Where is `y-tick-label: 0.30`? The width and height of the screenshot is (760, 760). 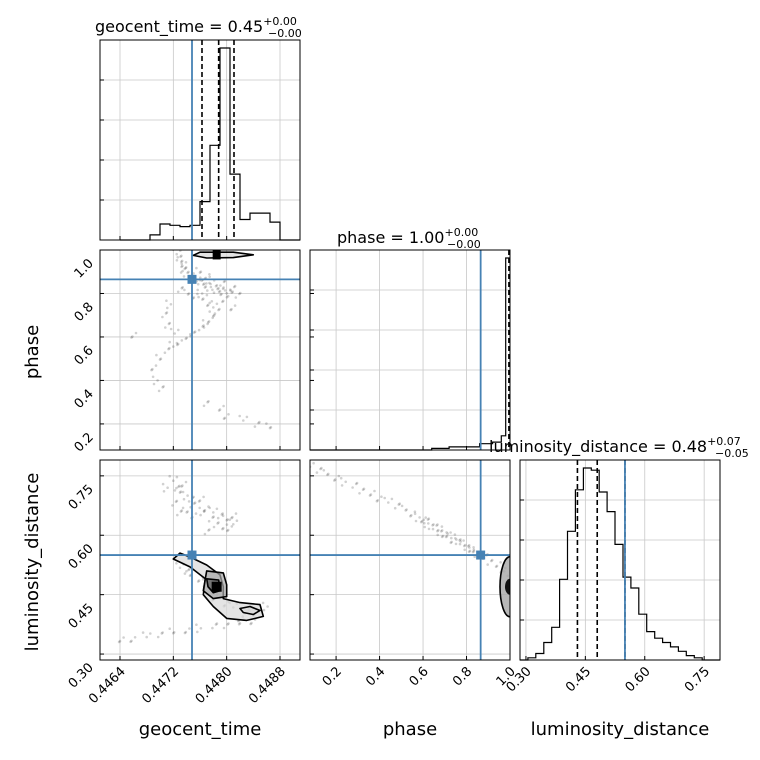
y-tick-label: 0.30 is located at coordinates (81, 675).